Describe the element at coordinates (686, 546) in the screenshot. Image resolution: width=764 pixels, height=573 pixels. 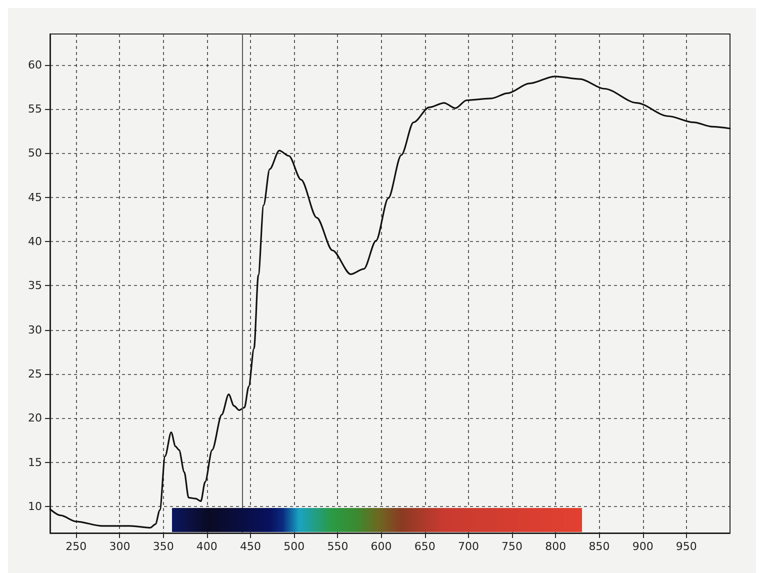
I see `x-tick-label: 950` at that location.